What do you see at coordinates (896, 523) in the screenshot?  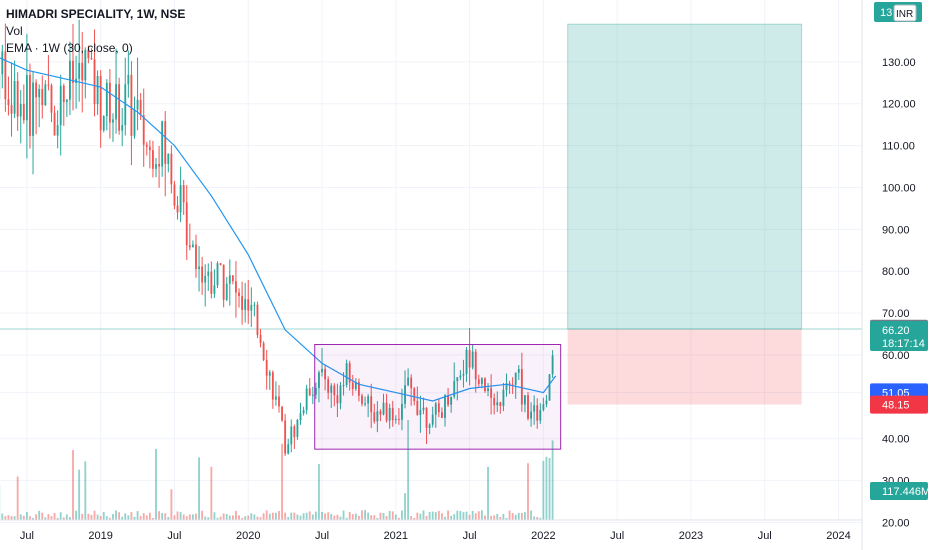 I see `price-tick-label: 20.00` at bounding box center [896, 523].